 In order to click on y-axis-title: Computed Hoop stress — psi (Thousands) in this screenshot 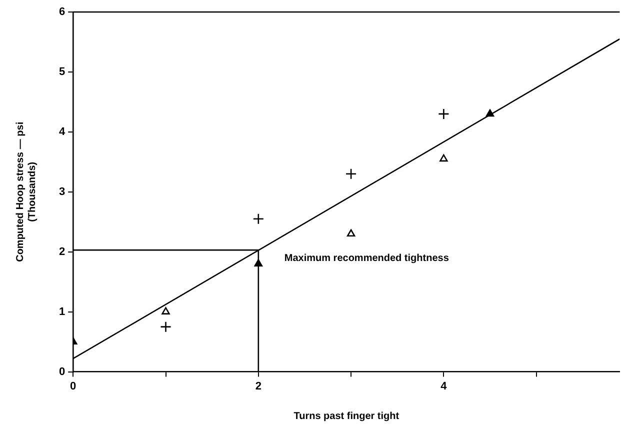, I will do `click(26, 192)`.